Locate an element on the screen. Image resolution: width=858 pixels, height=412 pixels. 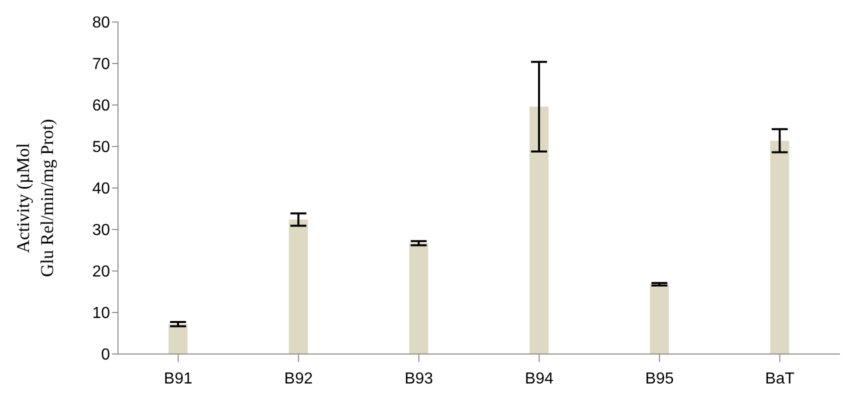
y-tick-label: 40 is located at coordinates (101, 189).